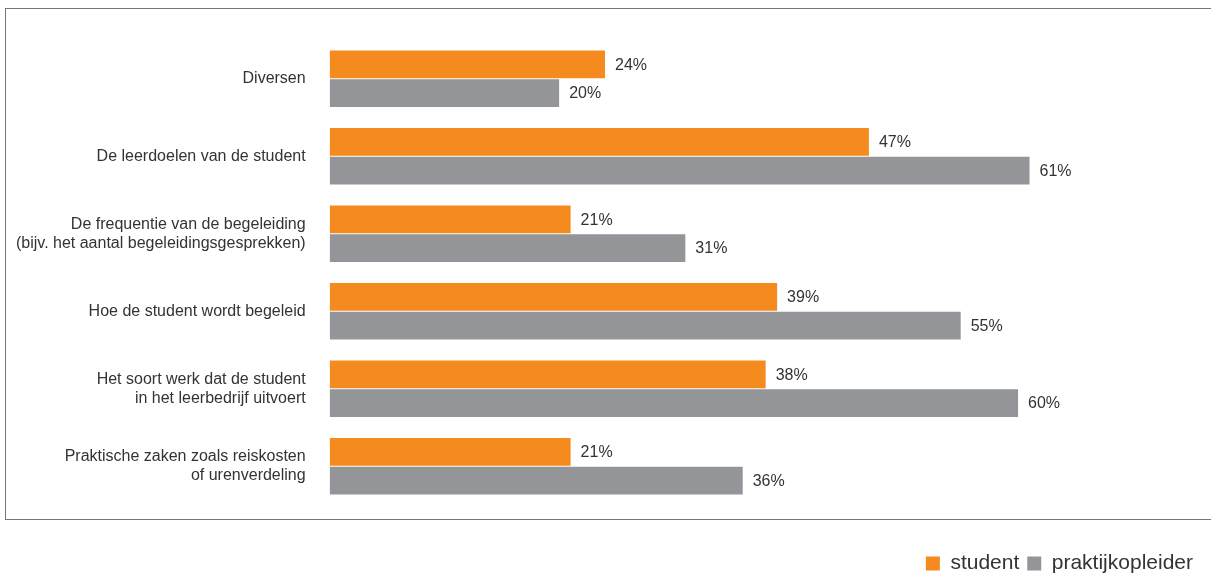 The image size is (1211, 584). Describe the element at coordinates (160, 232) in the screenshot. I see `y-tick-label: De frequentie van de begeleiding (bijv. het aantal begeleidingsgesprekken)` at that location.